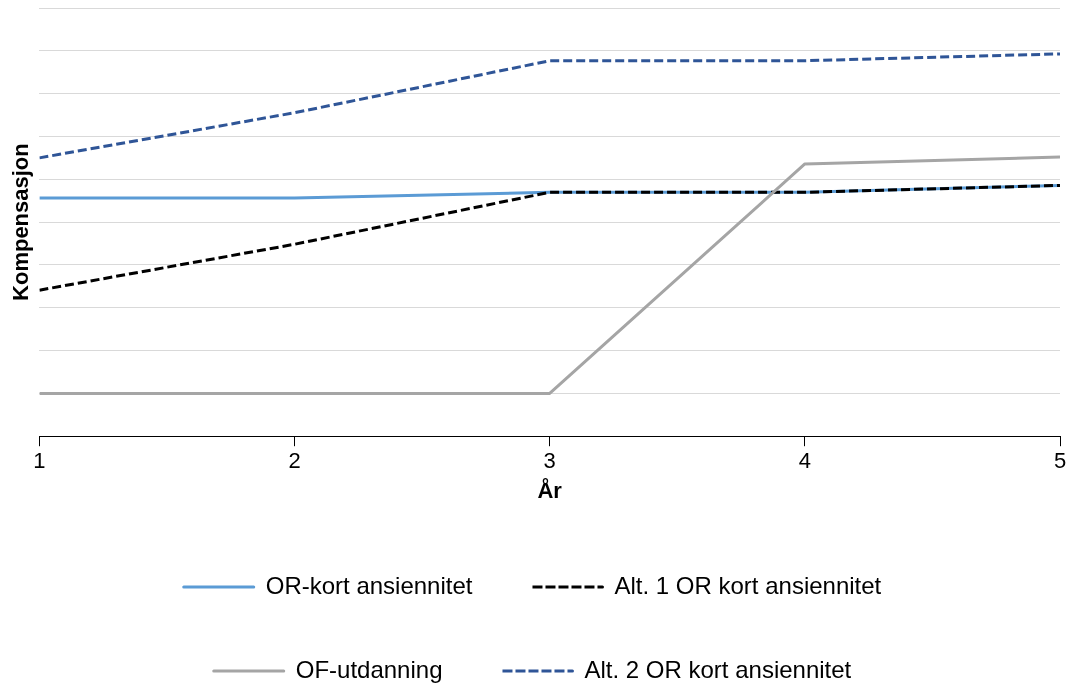 The image size is (1070, 693). What do you see at coordinates (1060, 461) in the screenshot?
I see `x-tick-label: 5` at bounding box center [1060, 461].